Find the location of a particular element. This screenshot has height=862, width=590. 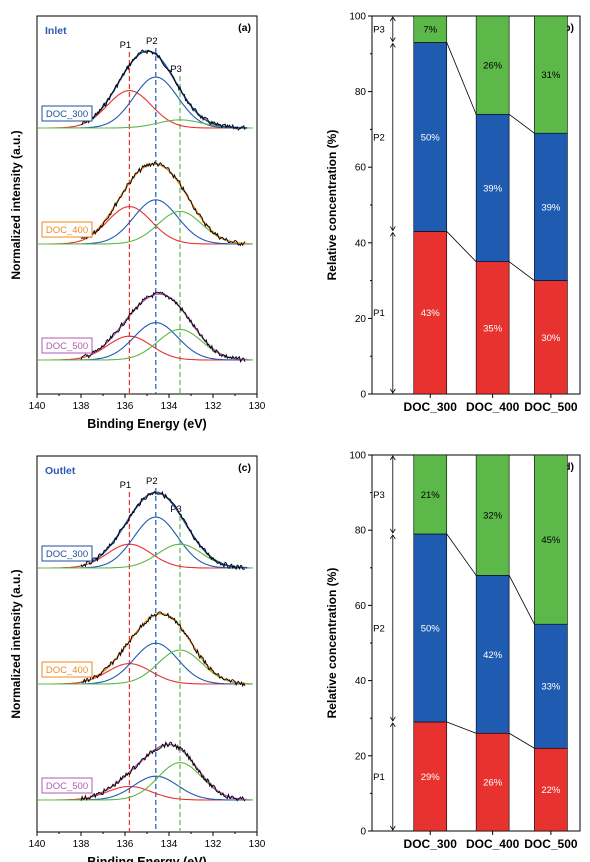

y-axis-label: Relative concentration (%) is located at coordinates (332, 643).